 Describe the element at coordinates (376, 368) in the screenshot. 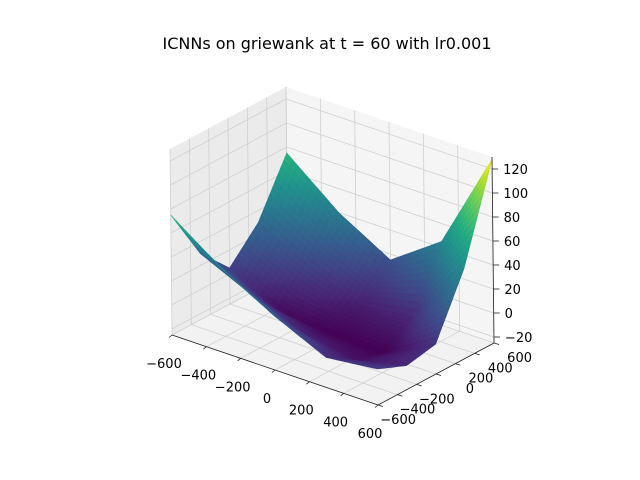

I see `surface-patch` at that location.